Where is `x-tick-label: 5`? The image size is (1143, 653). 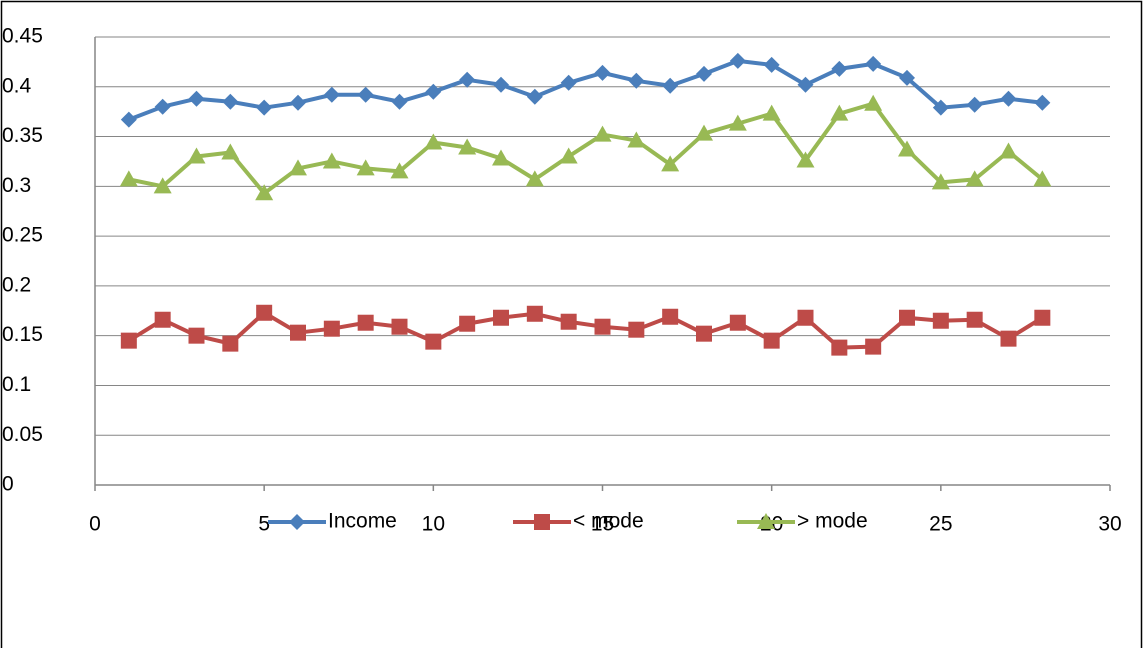
x-tick-label: 5 is located at coordinates (264, 524).